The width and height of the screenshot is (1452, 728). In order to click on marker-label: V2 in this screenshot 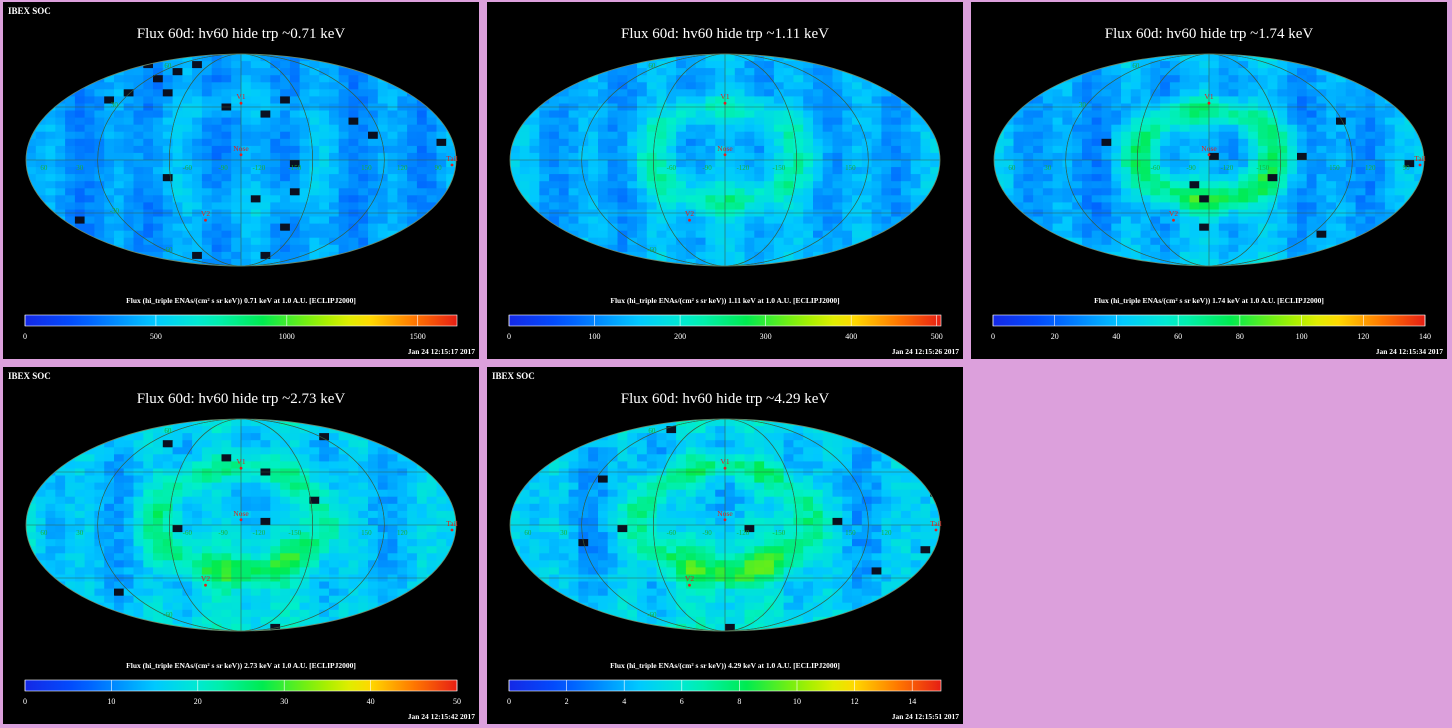, I will do `click(205, 213)`.